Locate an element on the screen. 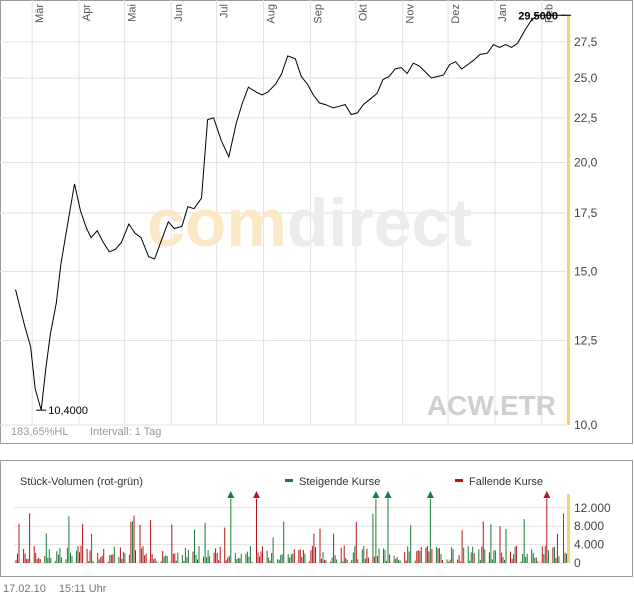 Image resolution: width=634 pixels, height=597 pixels. legend-label: Fallende Kurse is located at coordinates (506, 482).